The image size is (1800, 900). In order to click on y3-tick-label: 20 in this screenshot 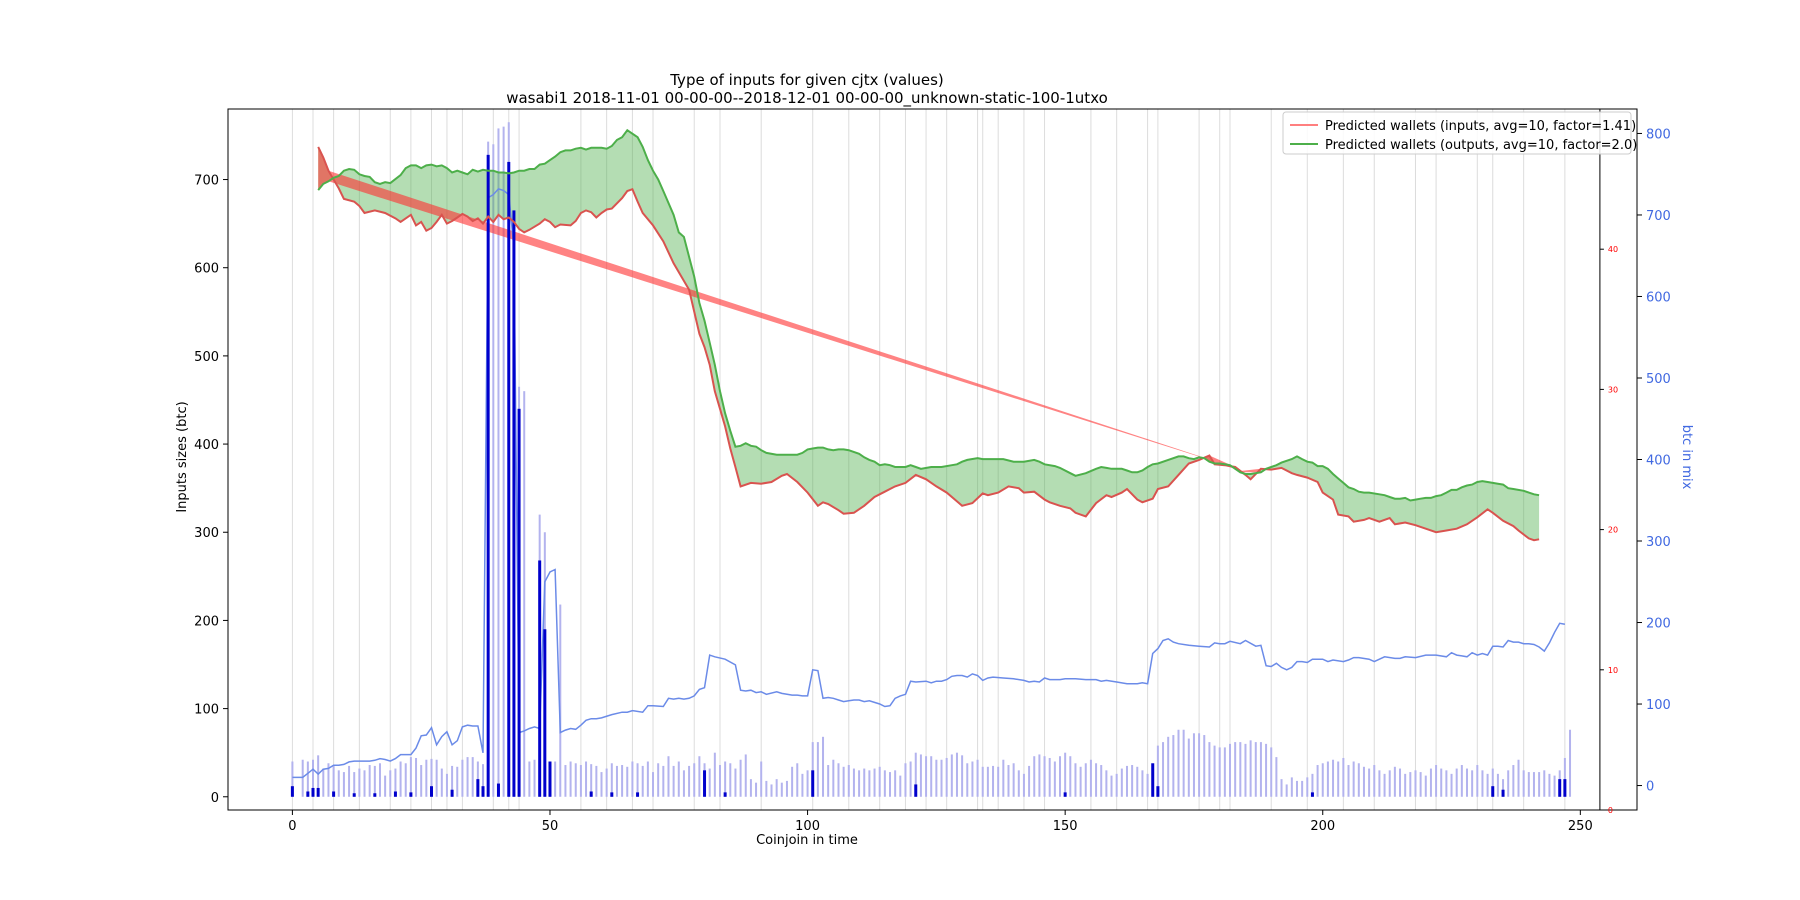, I will do `click(1613, 530)`.